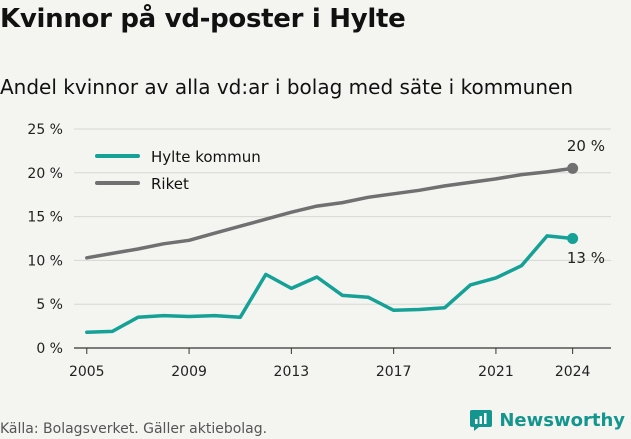 Image resolution: width=631 pixels, height=439 pixels. What do you see at coordinates (562, 420) in the screenshot?
I see `brand-name: Newsworthy` at bounding box center [562, 420].